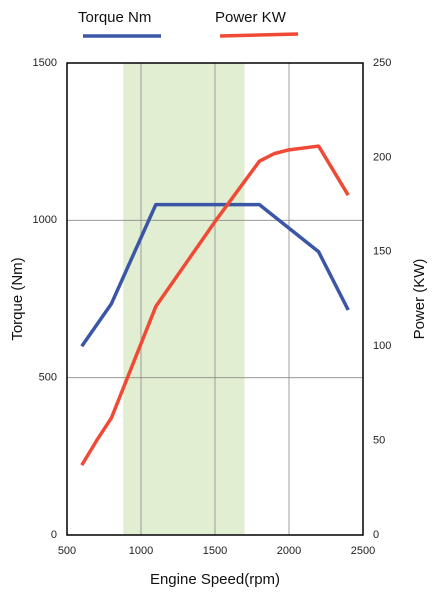 The image size is (432, 601). I want to click on y2-tick-label: 50, so click(379, 441).